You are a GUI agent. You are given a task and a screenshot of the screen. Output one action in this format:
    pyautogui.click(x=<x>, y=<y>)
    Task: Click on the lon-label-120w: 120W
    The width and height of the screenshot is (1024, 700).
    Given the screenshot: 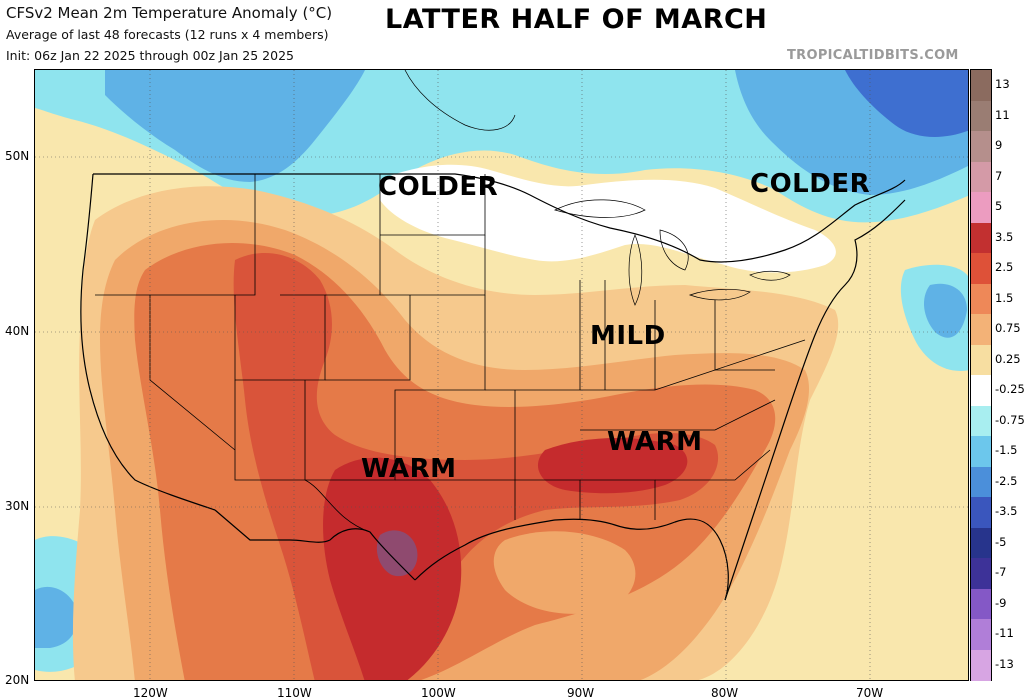 What is the action you would take?
    pyautogui.click(x=150, y=693)
    